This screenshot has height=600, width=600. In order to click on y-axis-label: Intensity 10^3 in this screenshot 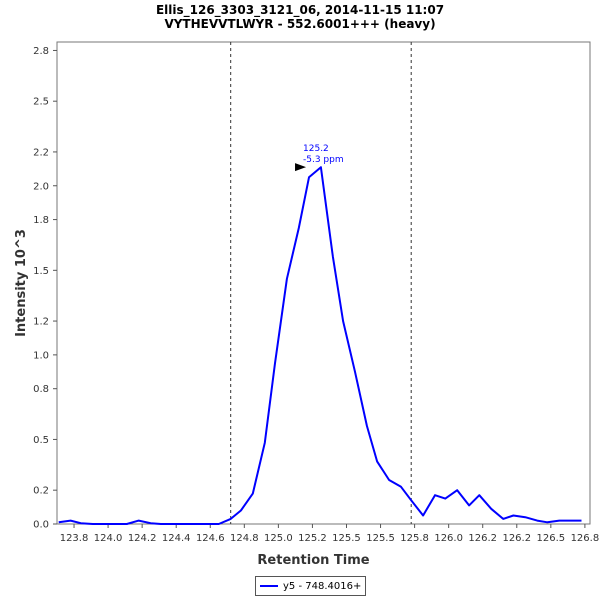, I will do `click(21, 283)`.